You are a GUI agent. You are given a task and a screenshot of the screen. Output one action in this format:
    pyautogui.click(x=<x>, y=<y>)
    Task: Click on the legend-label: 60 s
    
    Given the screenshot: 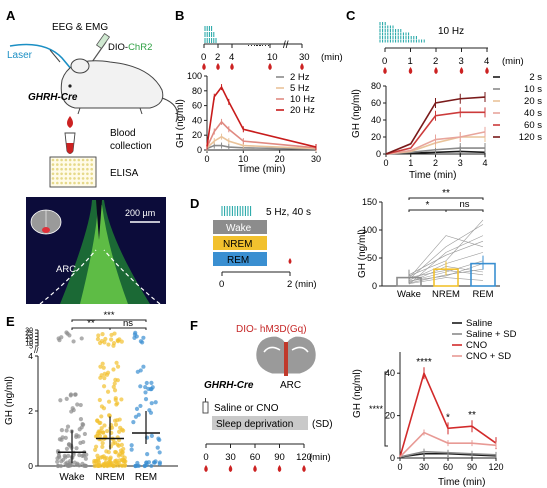 What is the action you would take?
    pyautogui.click(x=533, y=125)
    